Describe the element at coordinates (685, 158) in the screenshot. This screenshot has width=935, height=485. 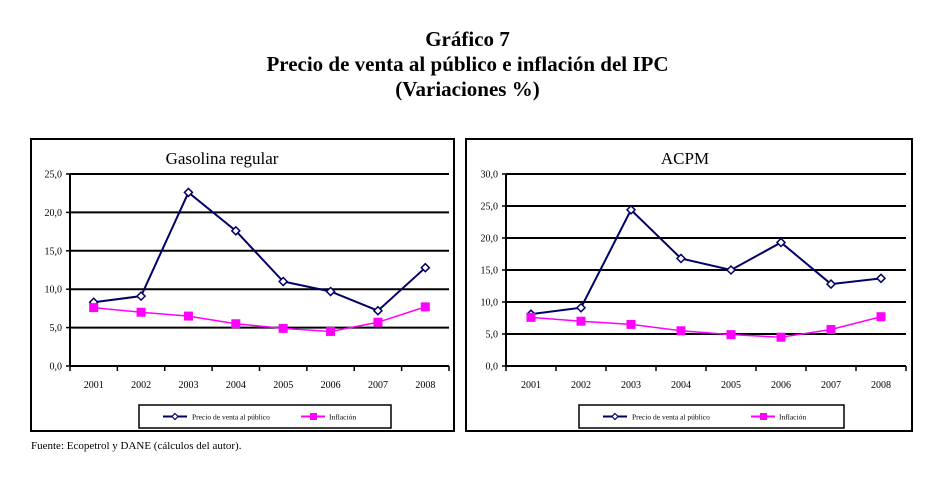
I see `chart-title: ACPM` at that location.